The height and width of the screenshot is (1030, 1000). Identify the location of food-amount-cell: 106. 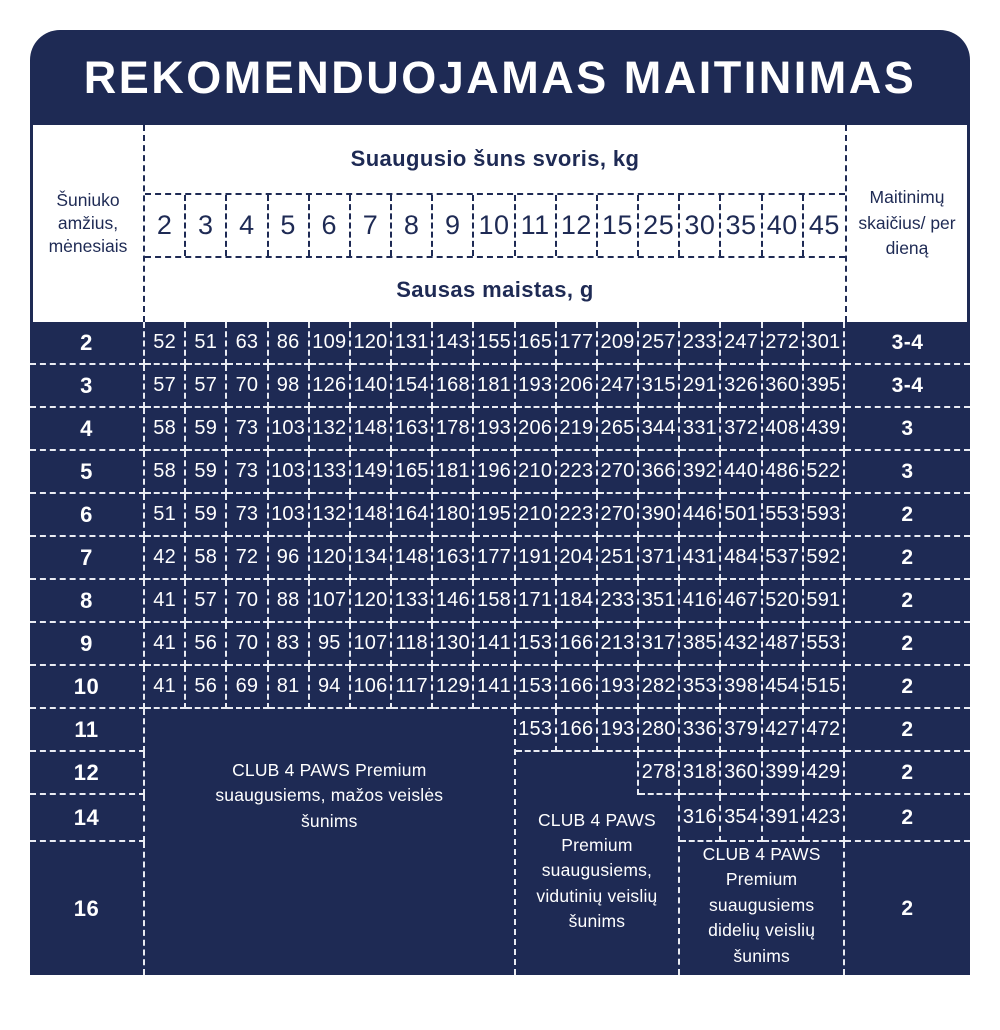
(371, 687).